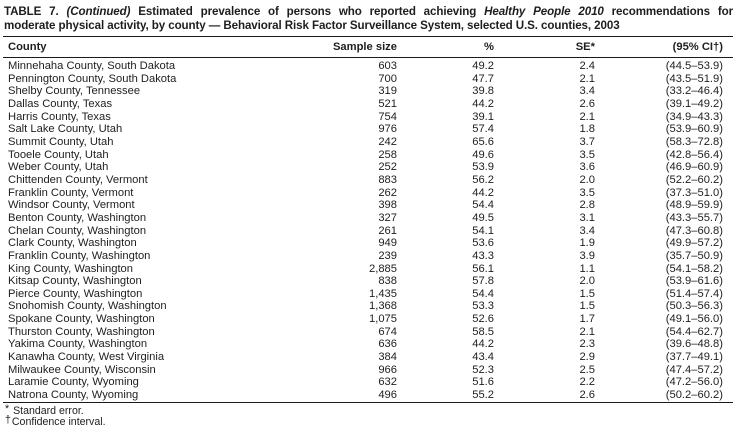 This screenshot has height=432, width=736. What do you see at coordinates (483, 306) in the screenshot?
I see `percent-cell: 53.3` at bounding box center [483, 306].